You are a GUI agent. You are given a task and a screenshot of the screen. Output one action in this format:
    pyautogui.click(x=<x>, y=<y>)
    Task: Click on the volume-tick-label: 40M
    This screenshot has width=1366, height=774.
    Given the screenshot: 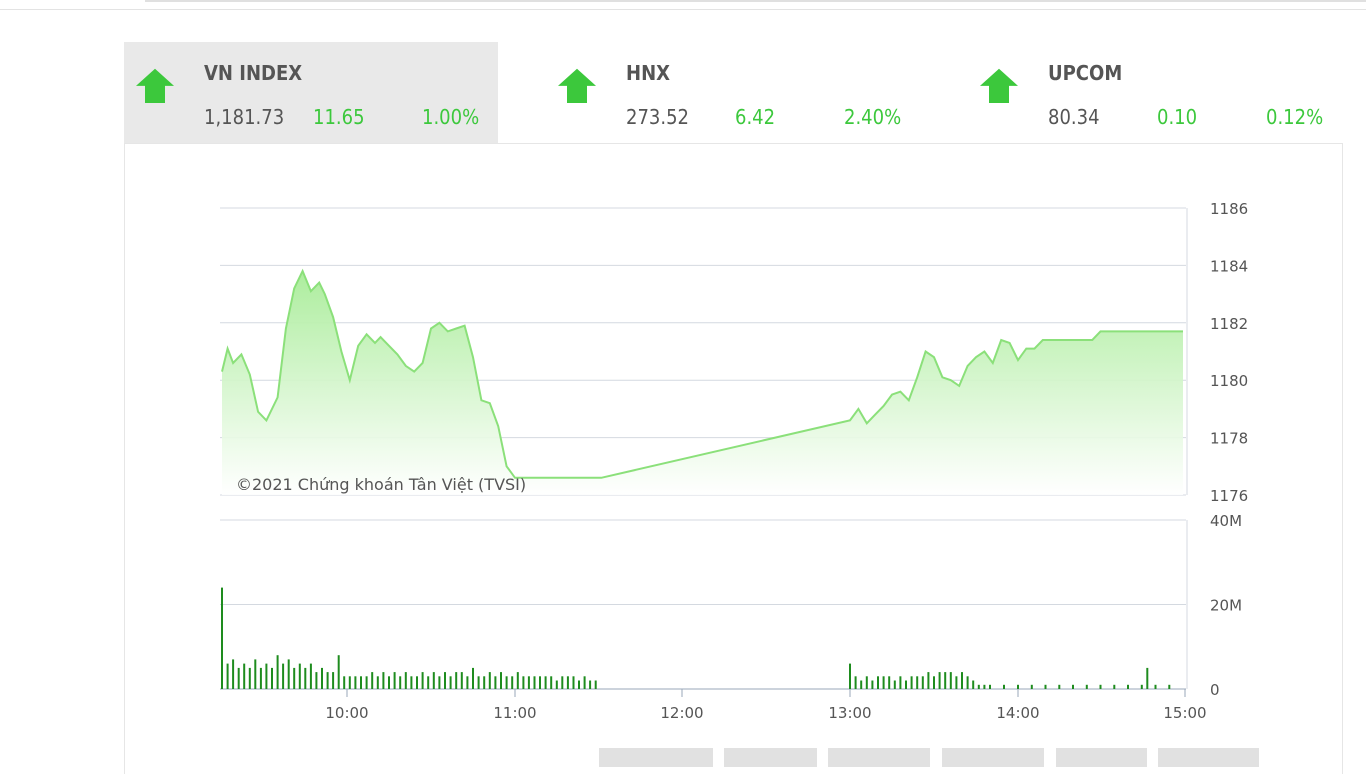 What is the action you would take?
    pyautogui.click(x=1226, y=521)
    